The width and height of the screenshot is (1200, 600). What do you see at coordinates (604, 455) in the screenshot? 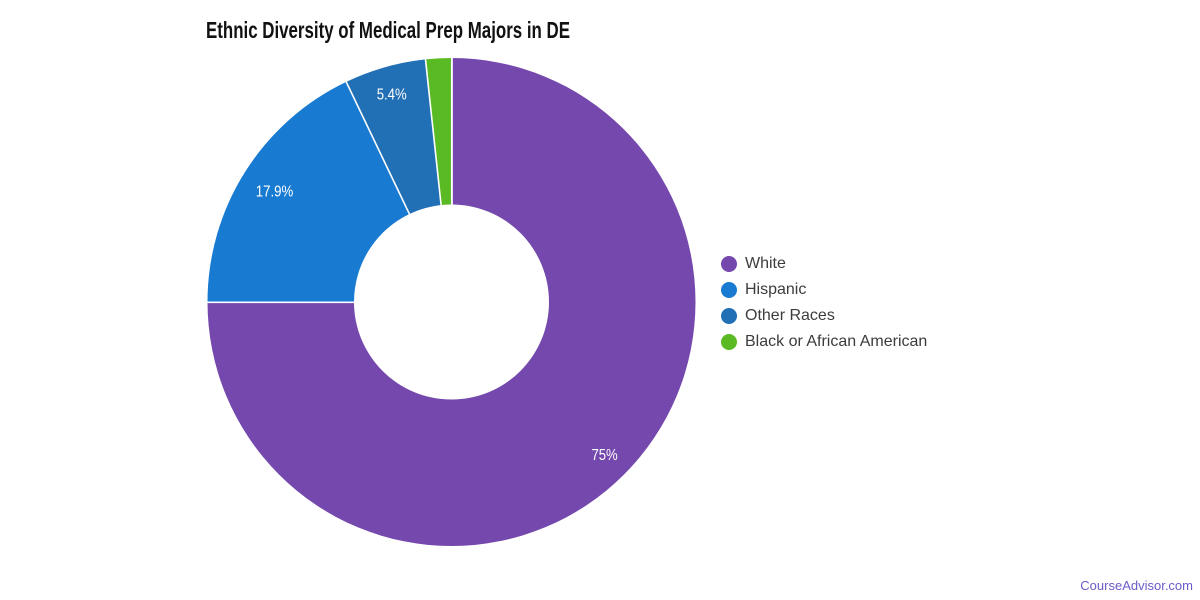
I see `svg-text: 75%` at bounding box center [604, 455].